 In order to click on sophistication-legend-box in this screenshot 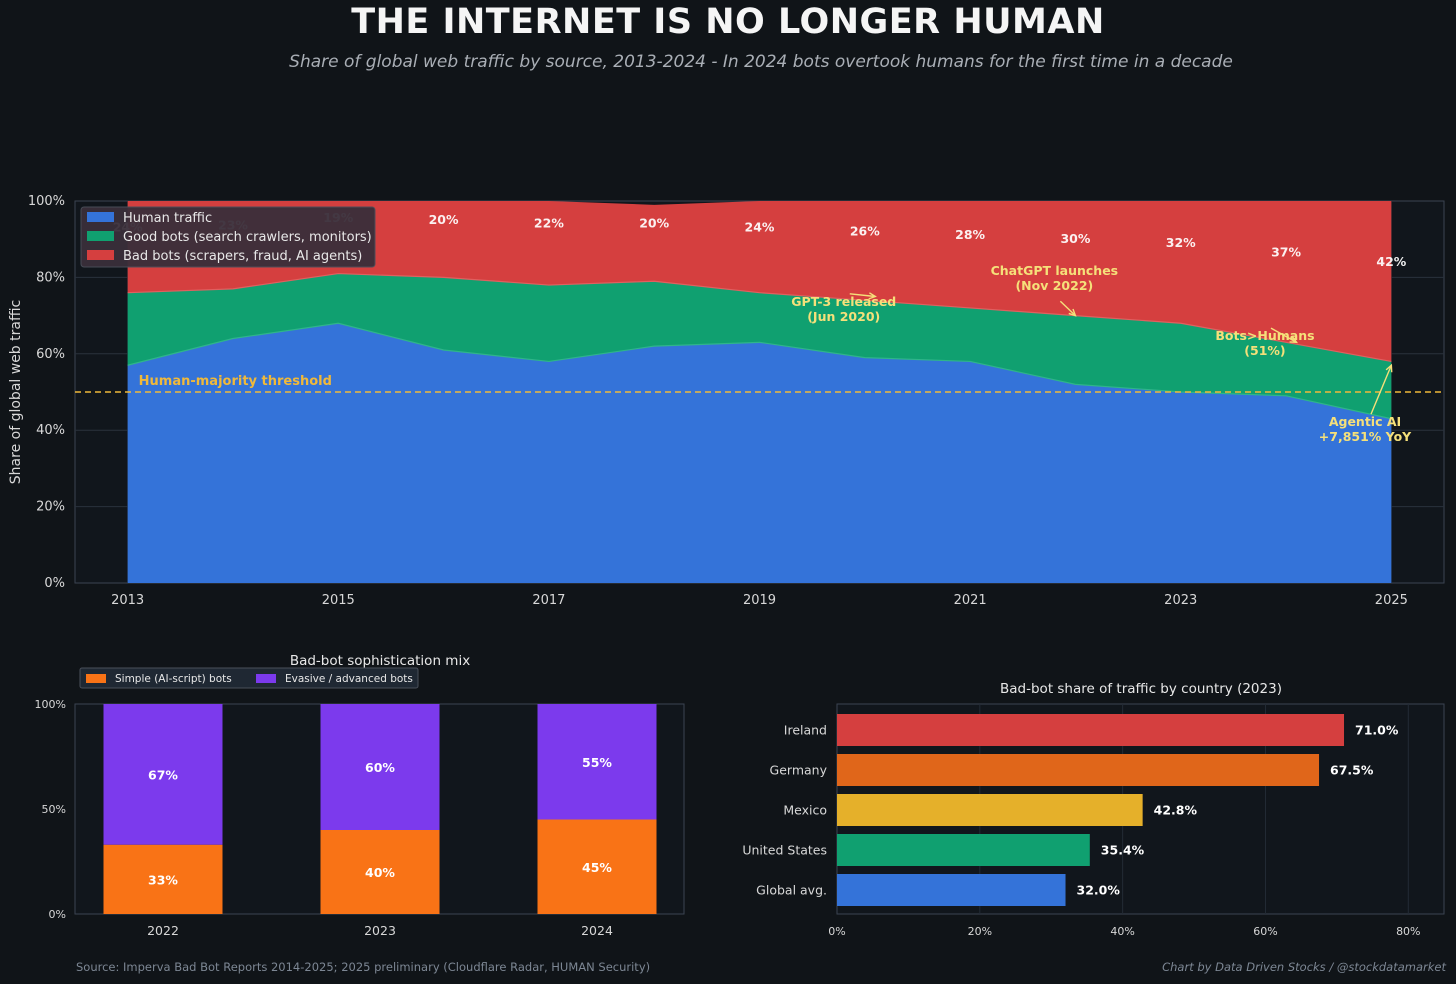, I will do `click(249, 678)`.